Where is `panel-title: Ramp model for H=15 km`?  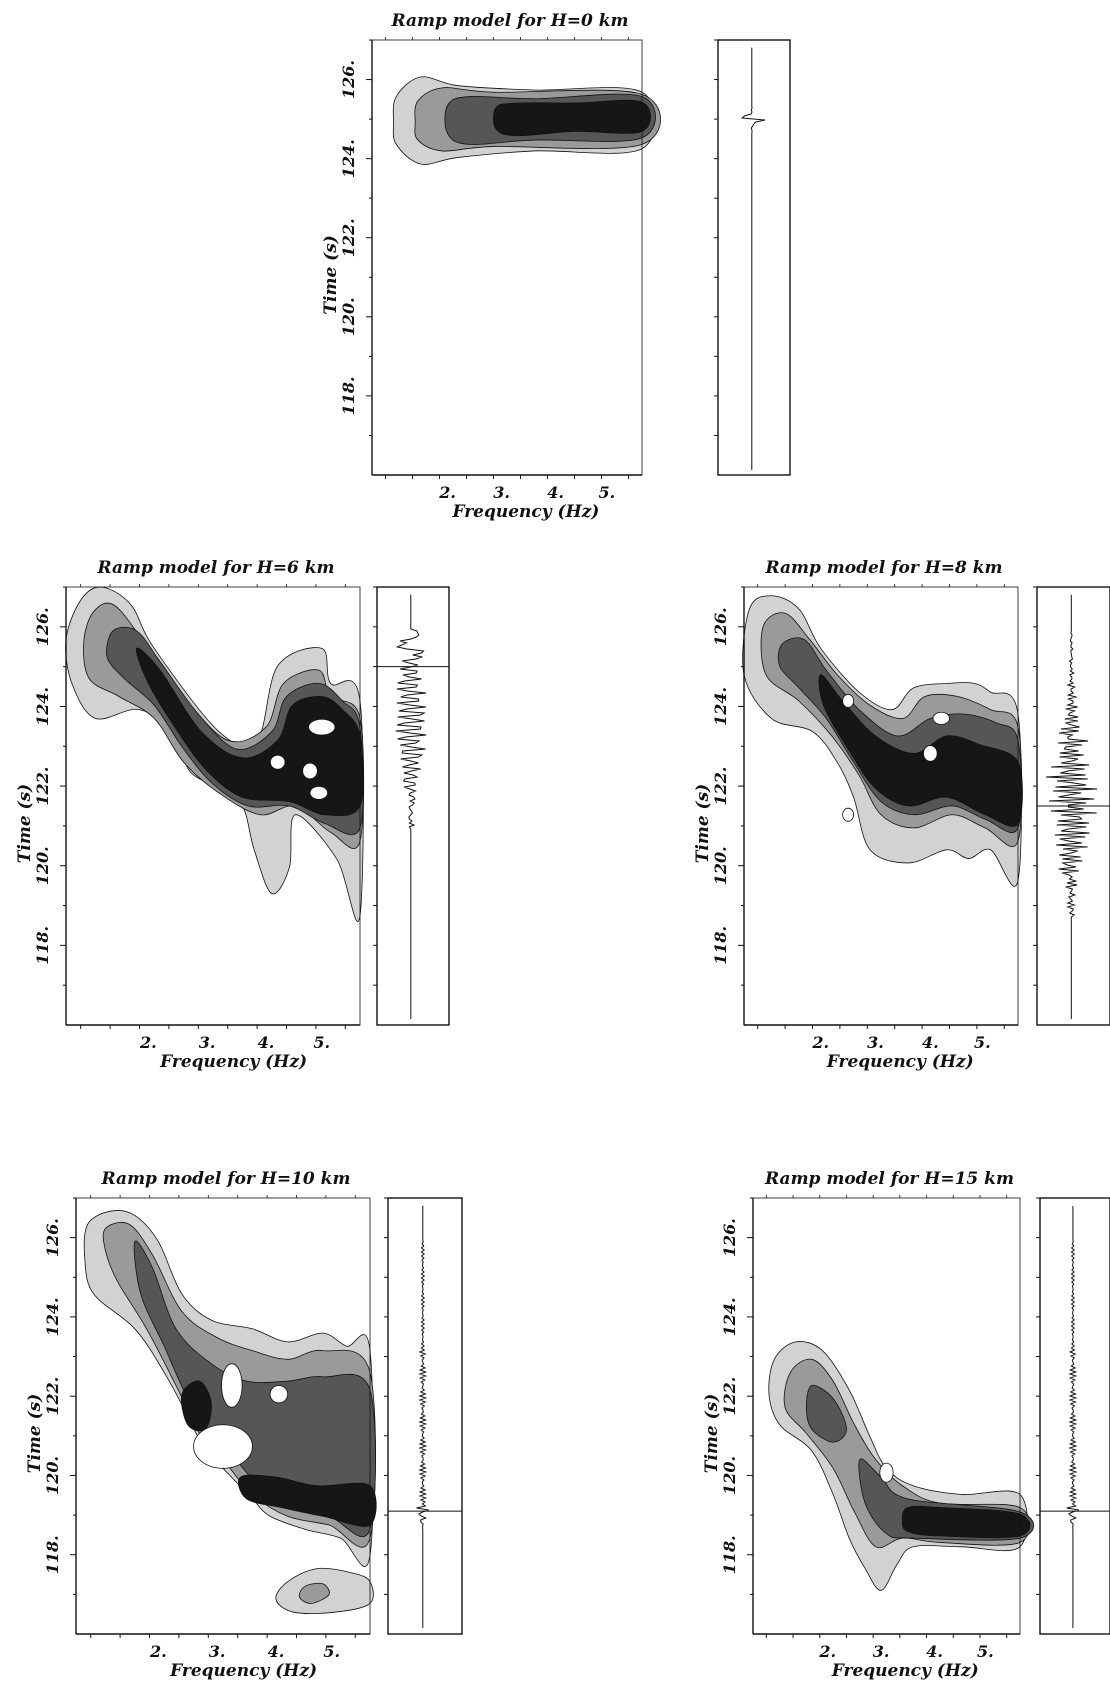 panel-title: Ramp model for H=15 km is located at coordinates (889, 1179).